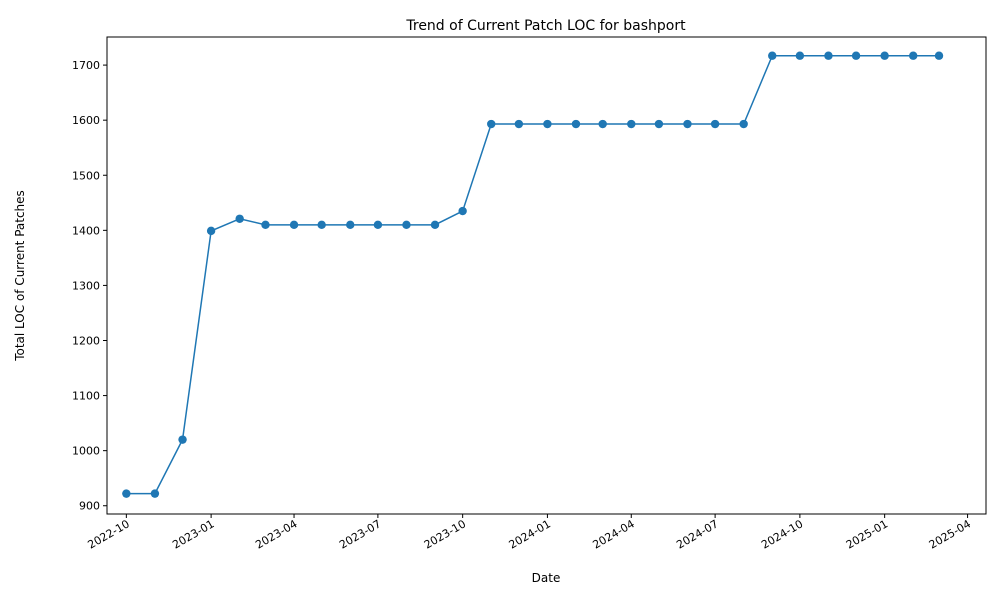 Image resolution: width=1000 pixels, height=600 pixels. What do you see at coordinates (86, 175) in the screenshot?
I see `y-tick-label: 1500` at bounding box center [86, 175].